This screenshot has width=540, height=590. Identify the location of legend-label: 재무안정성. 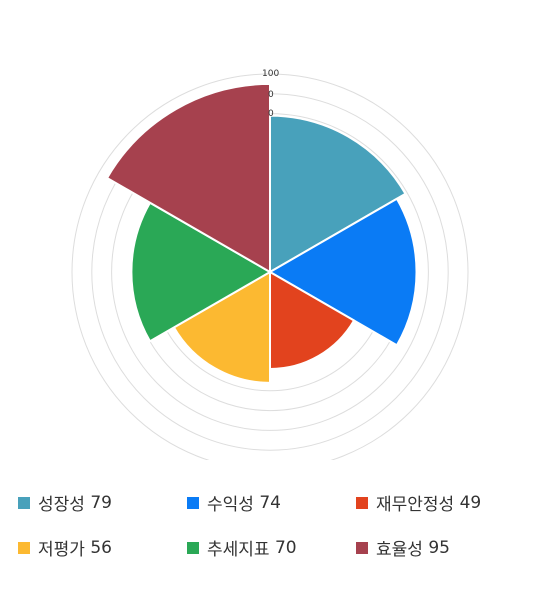
(415, 505).